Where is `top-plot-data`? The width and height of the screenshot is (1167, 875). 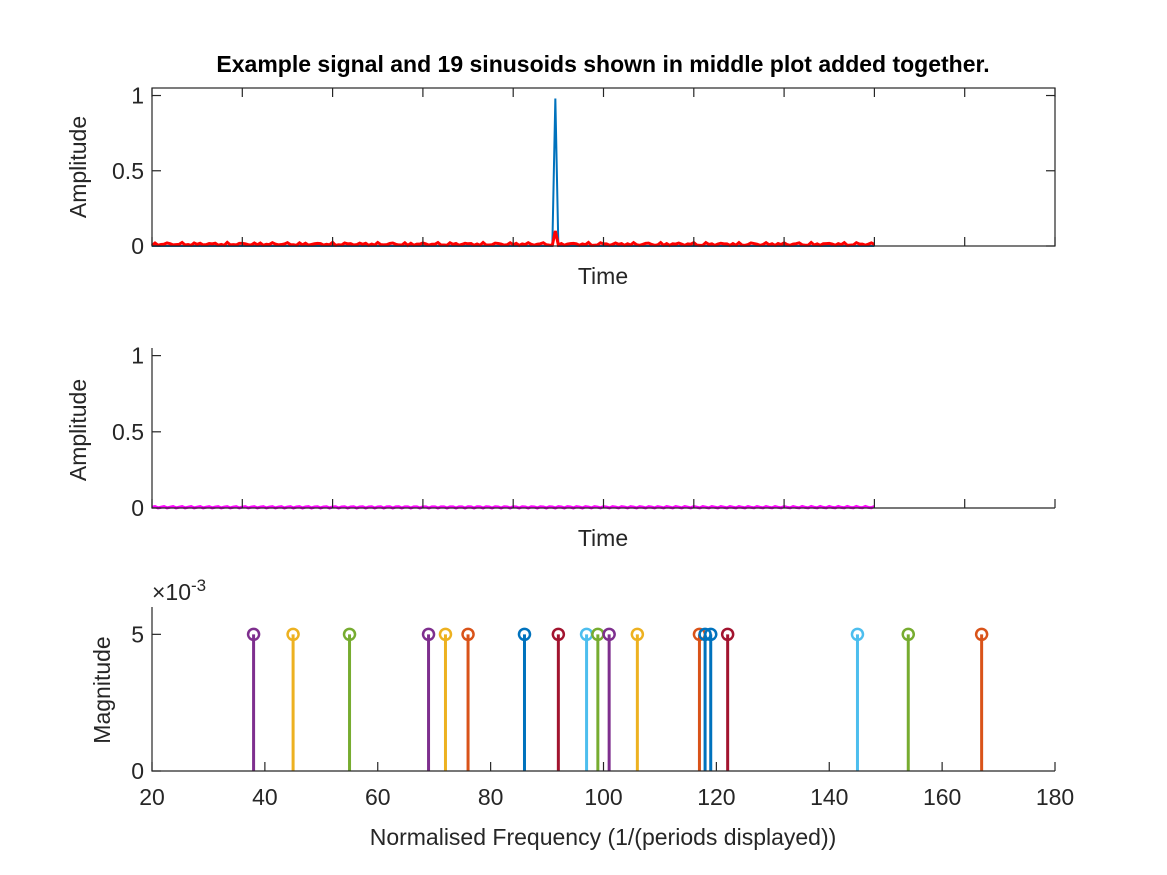 top-plot-data is located at coordinates (513, 173).